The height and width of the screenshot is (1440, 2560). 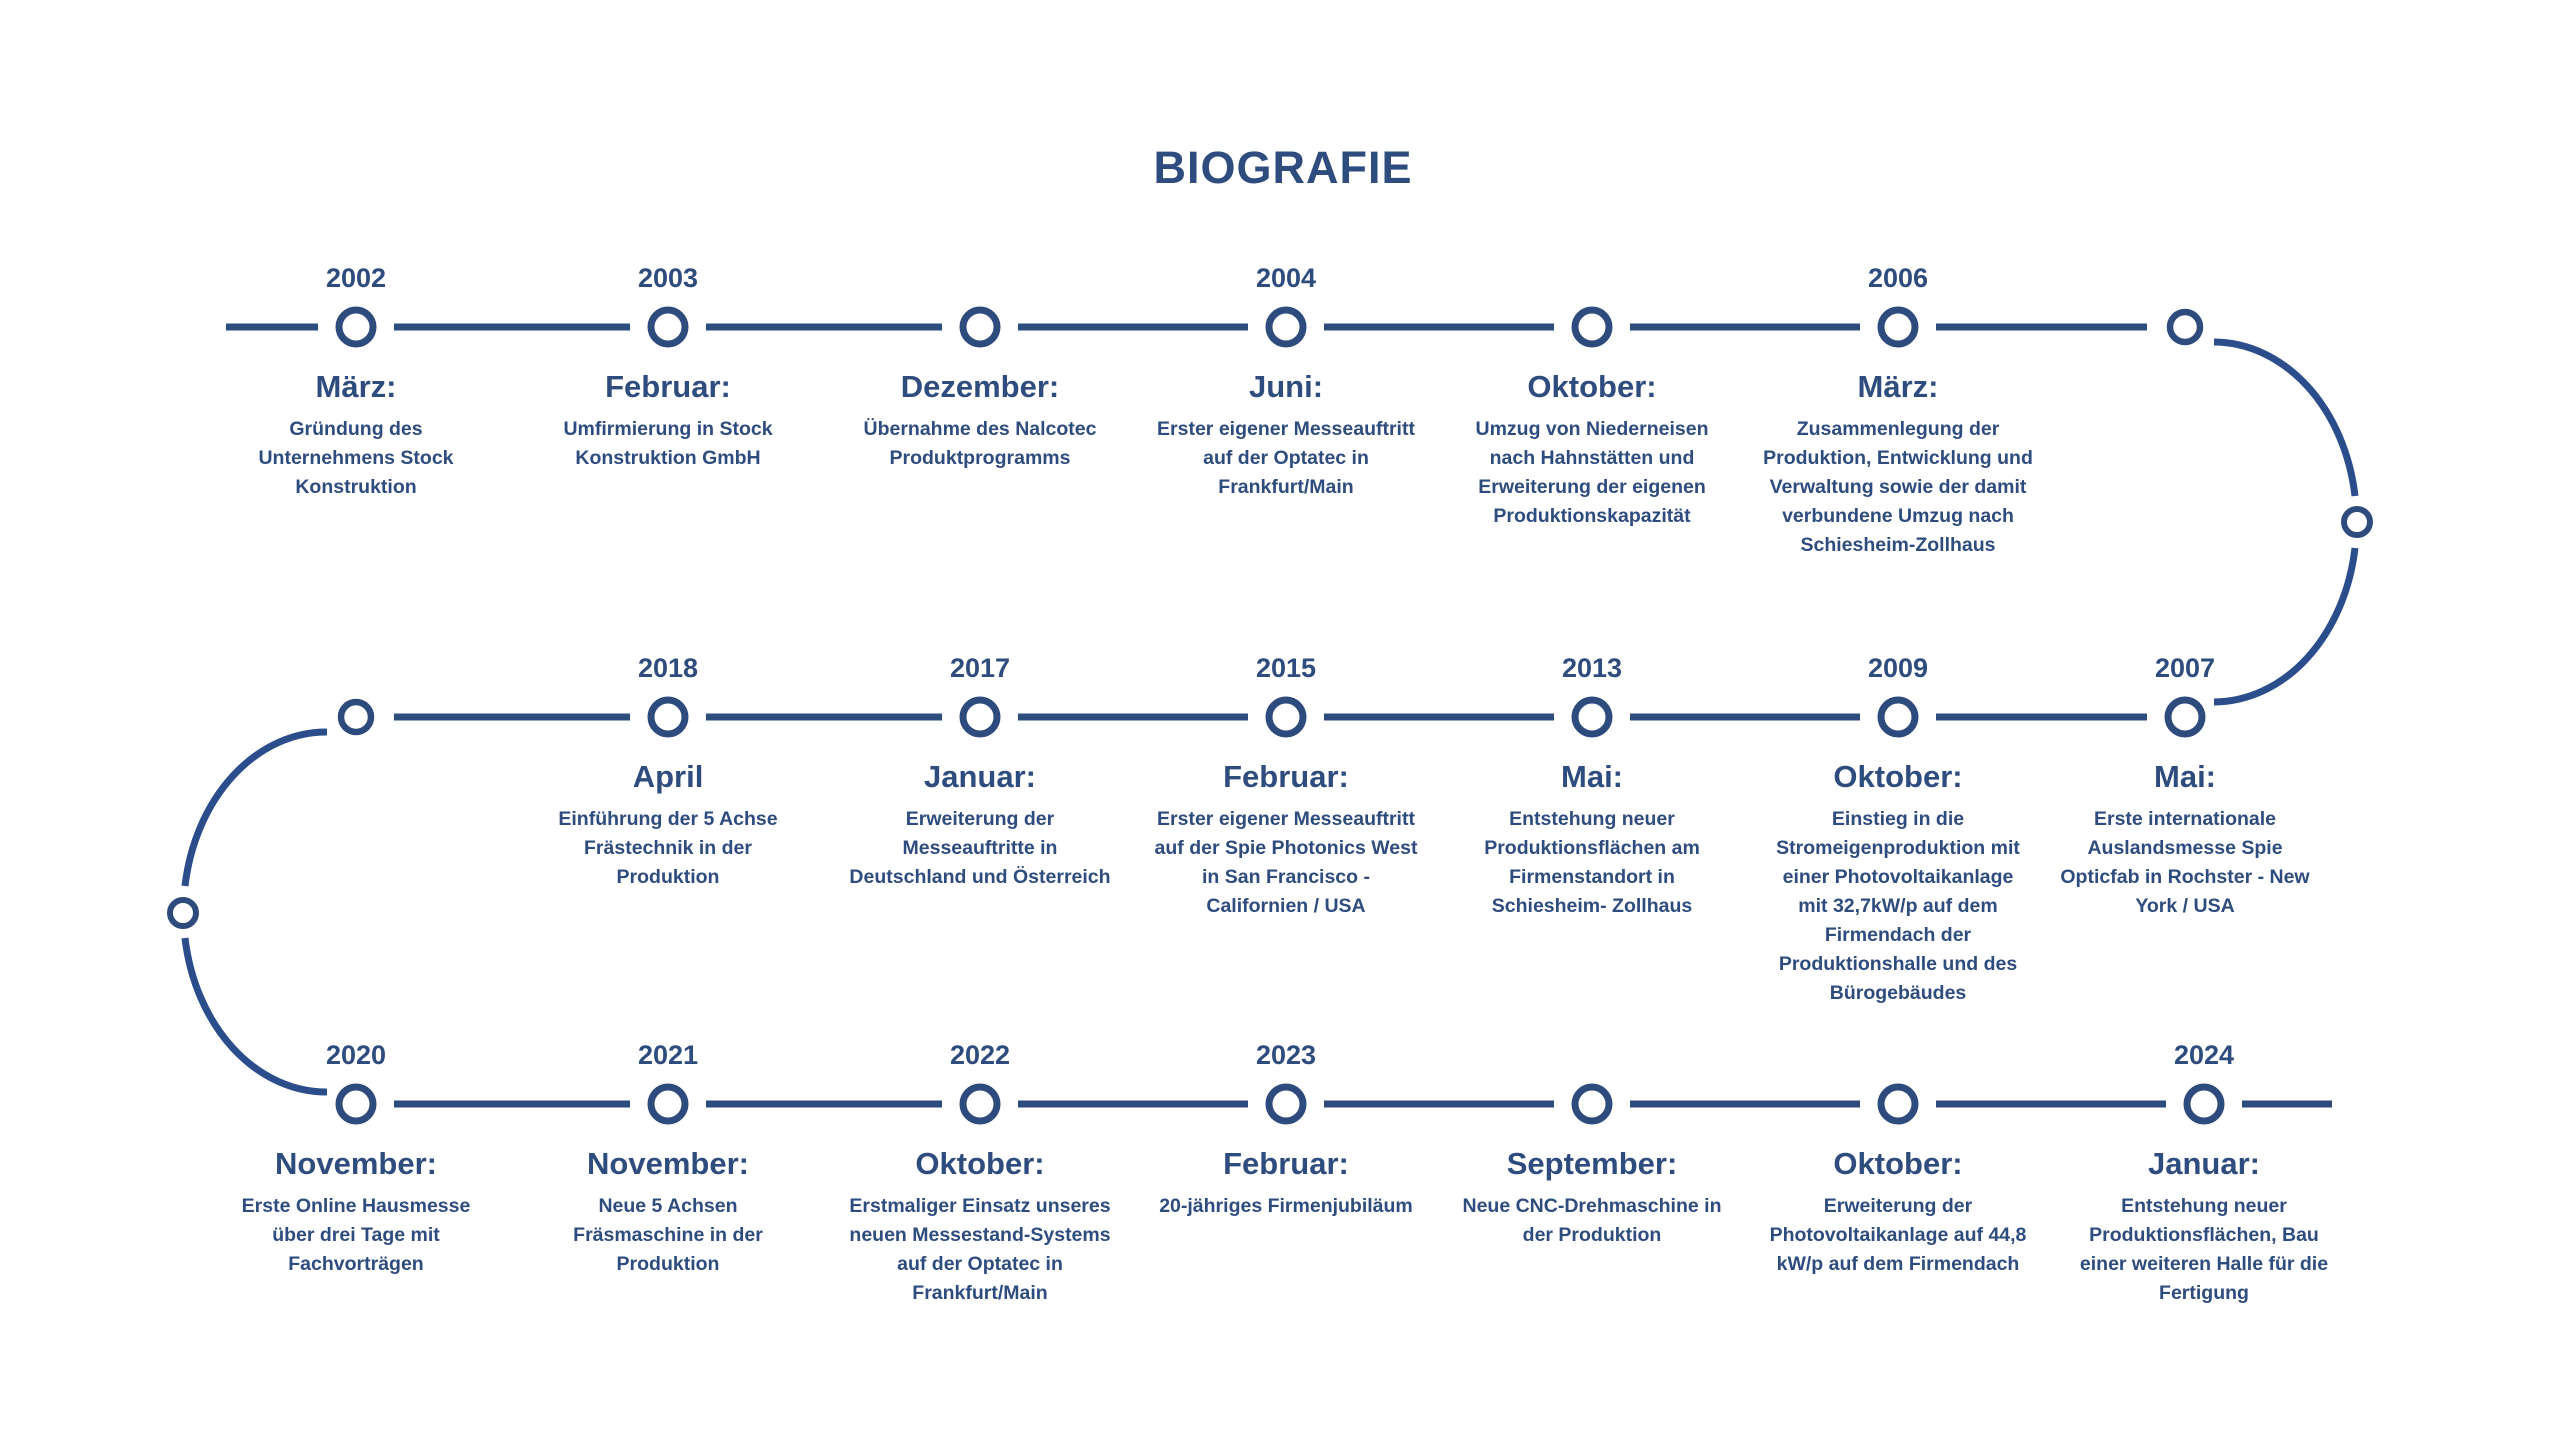 I want to click on milestone-year: 2013, so click(x=1592, y=668).